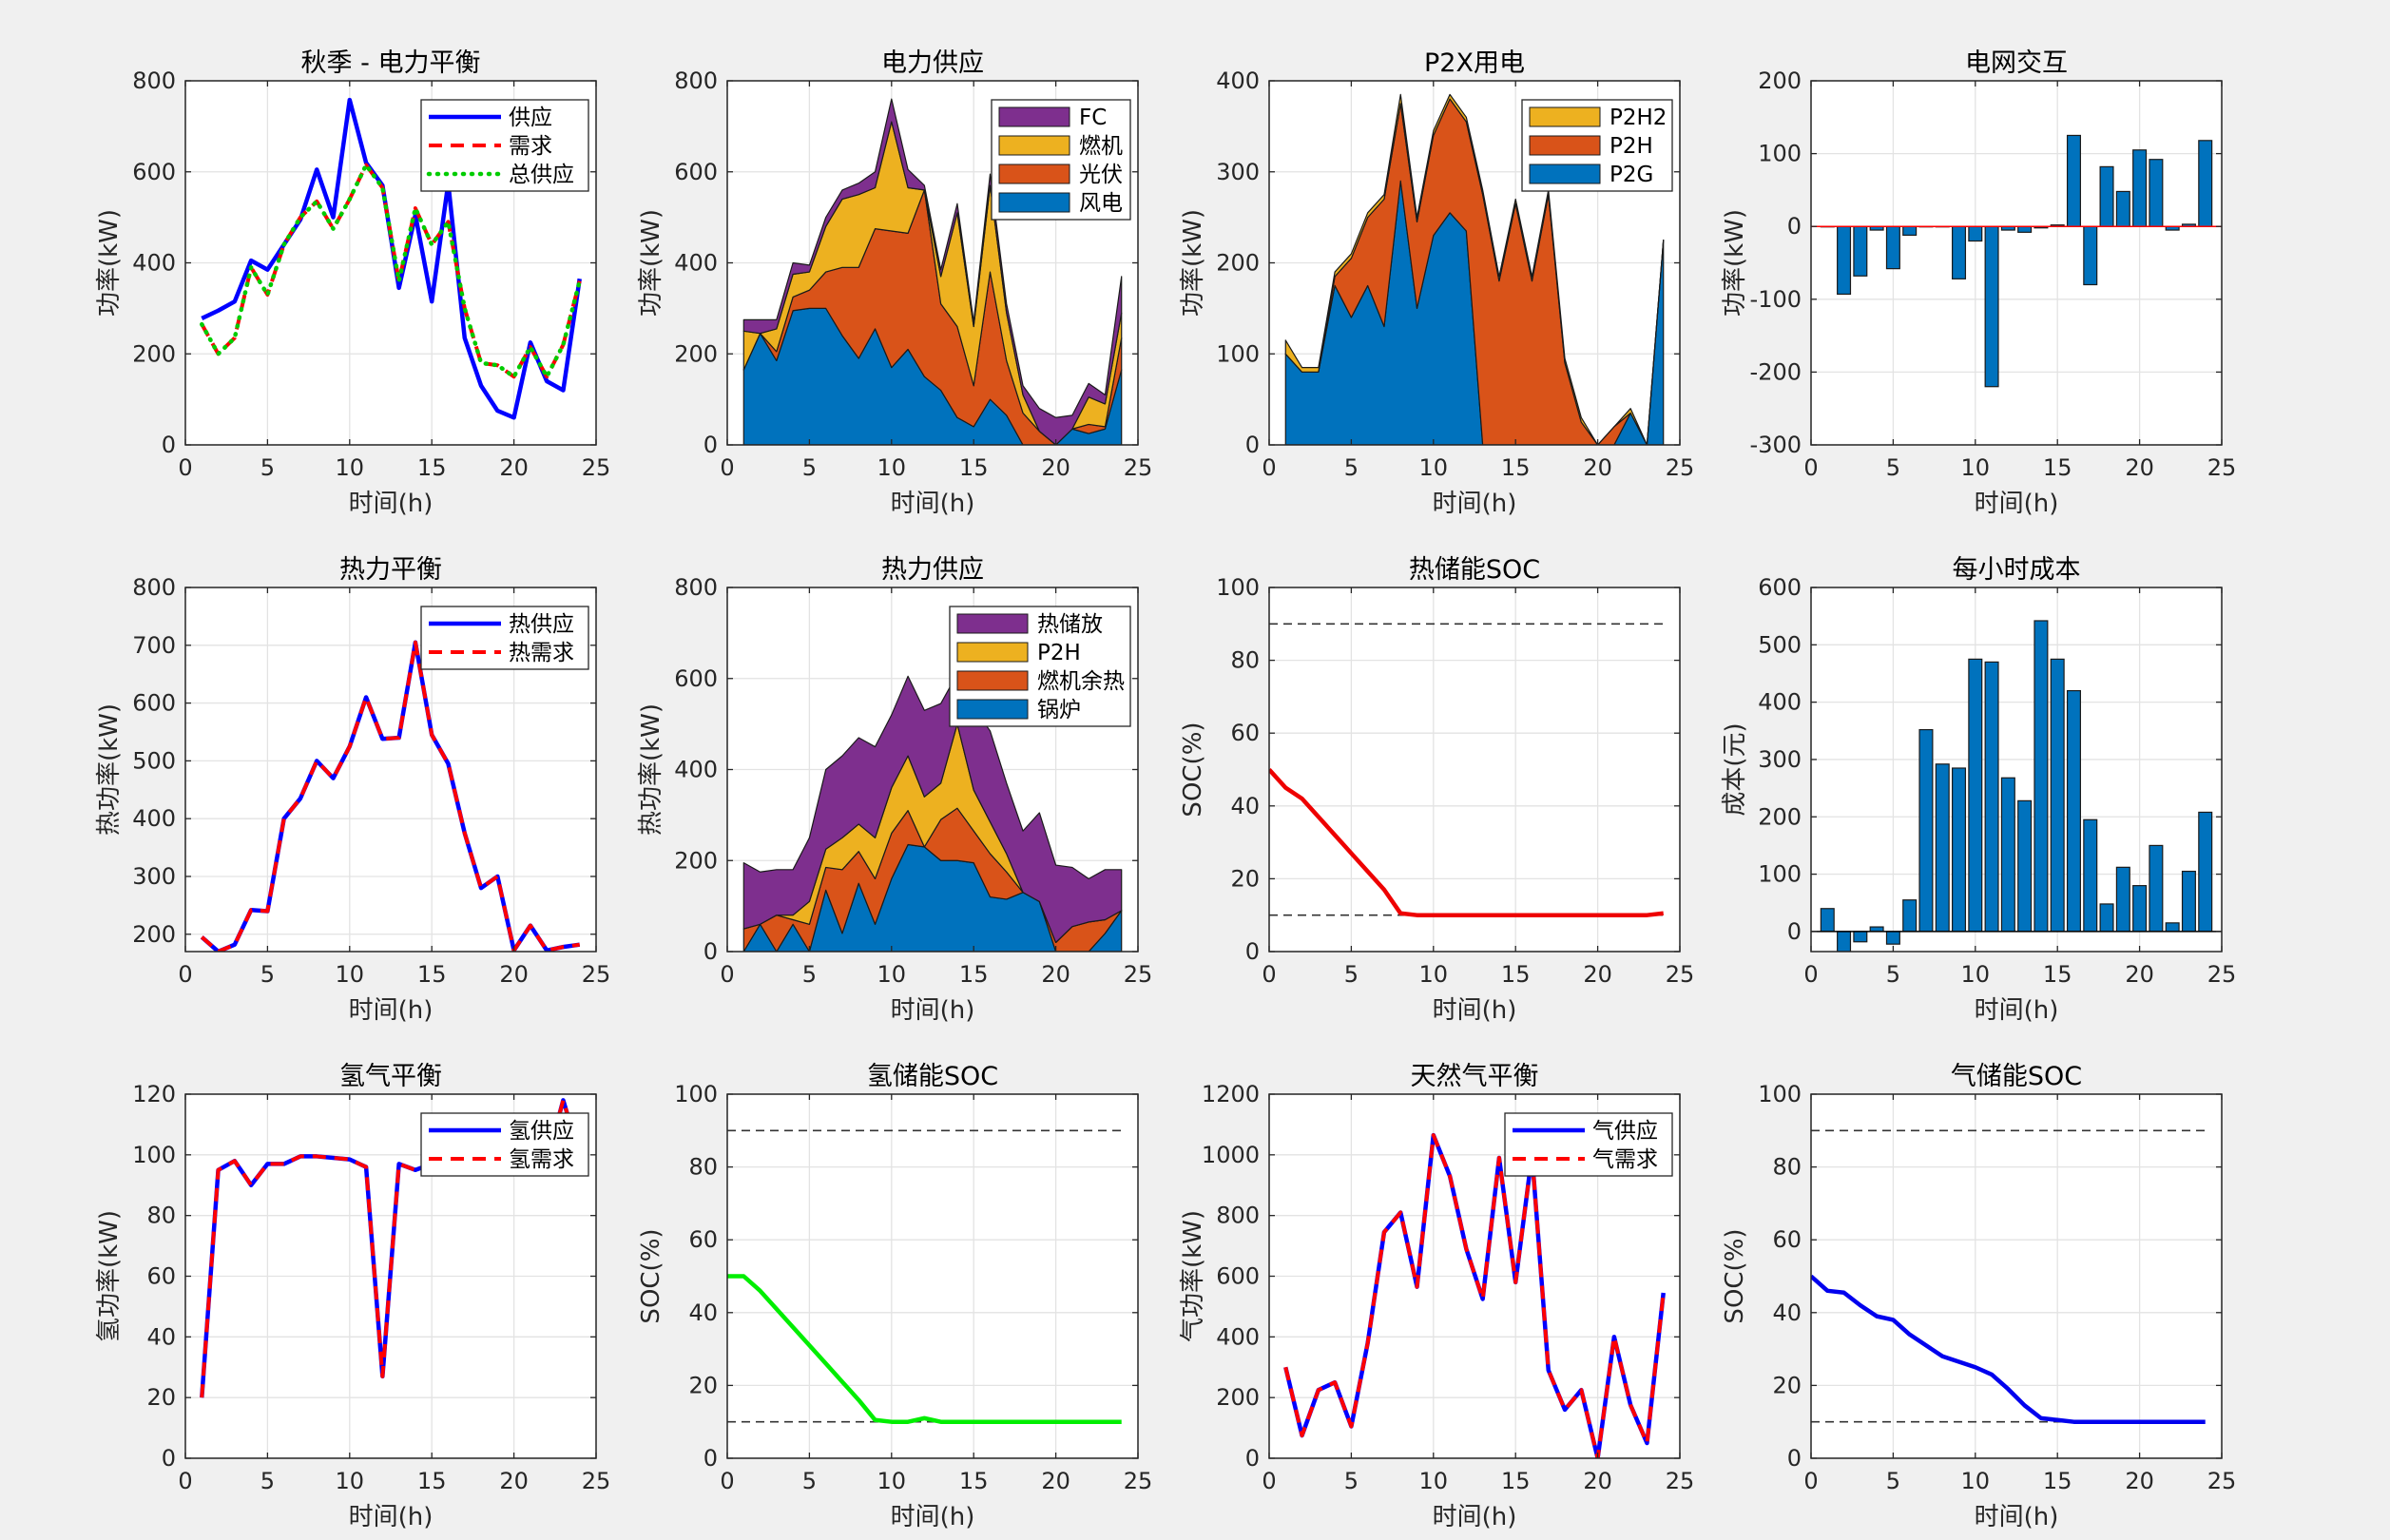 The height and width of the screenshot is (1540, 2390). I want to click on y-tick-label: 60, so click(703, 1239).